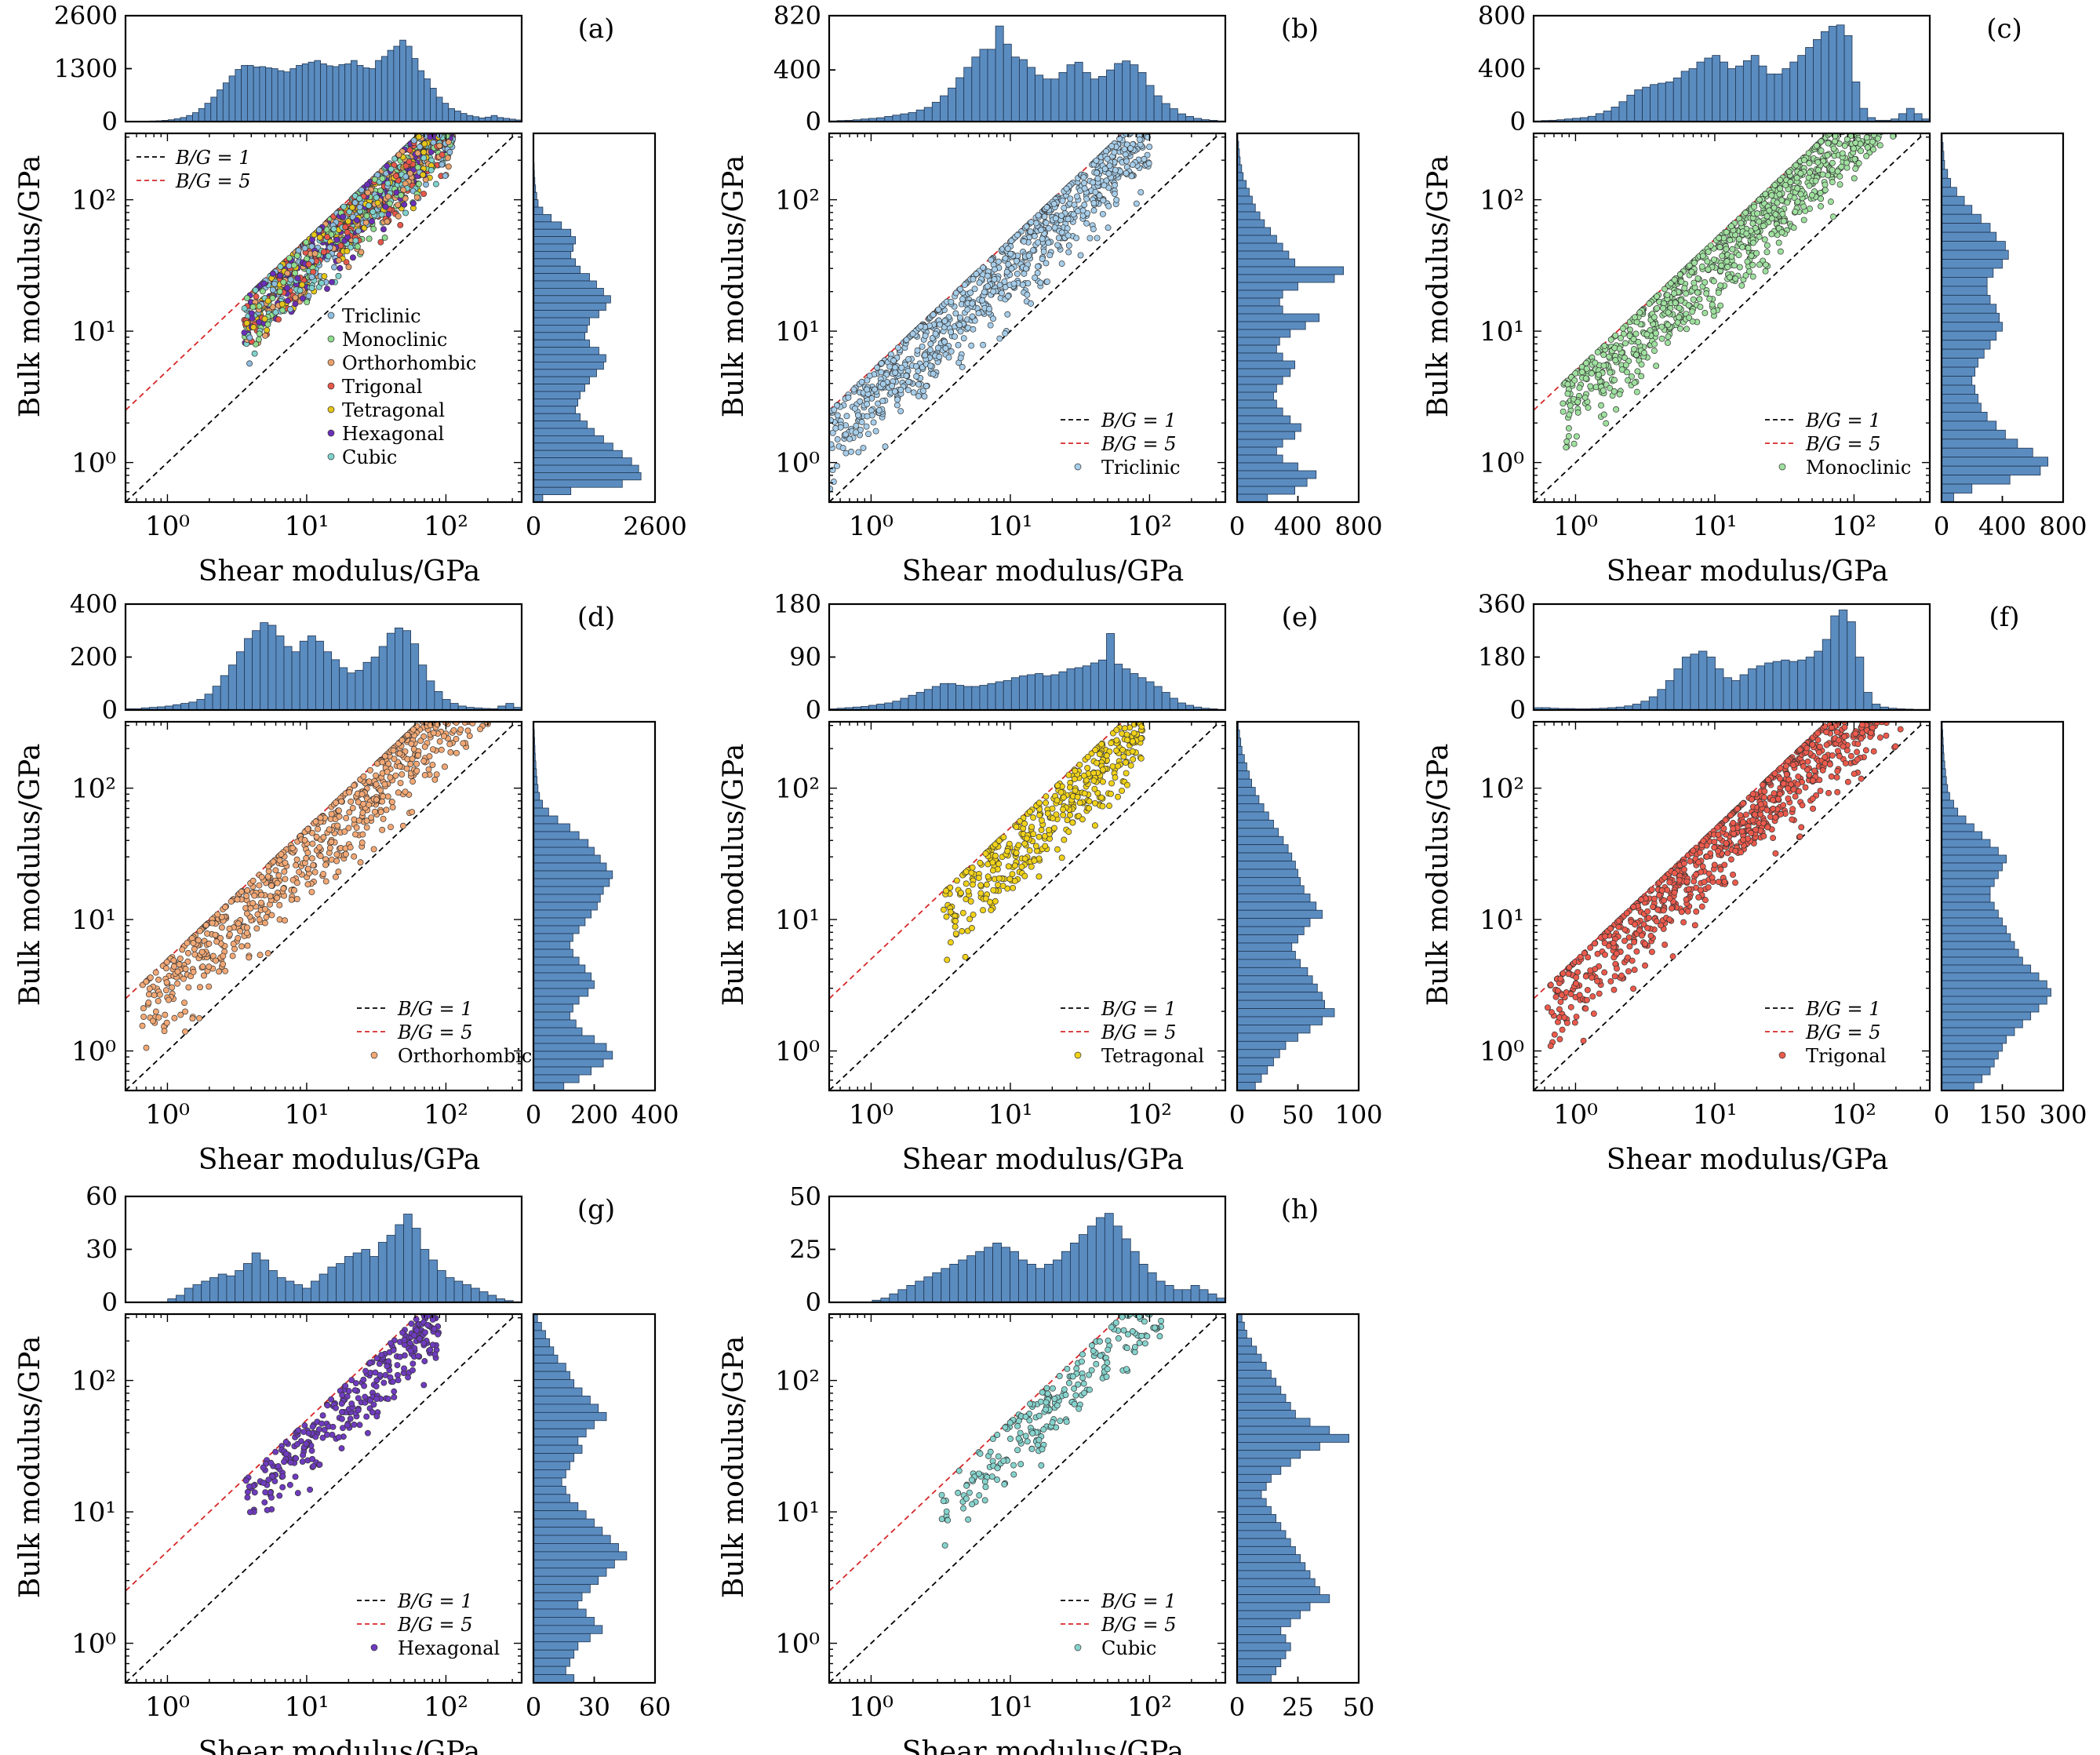 The image size is (2100, 1755). I want to click on y-tick-label: 10², so click(1501, 201).